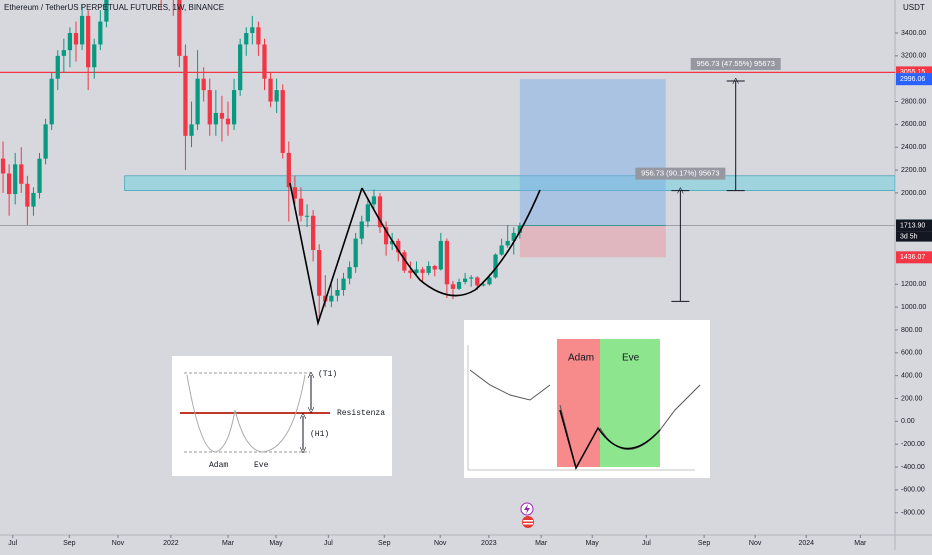  Describe the element at coordinates (913, 307) in the screenshot. I see `y-tick-label: 1000.00` at that location.